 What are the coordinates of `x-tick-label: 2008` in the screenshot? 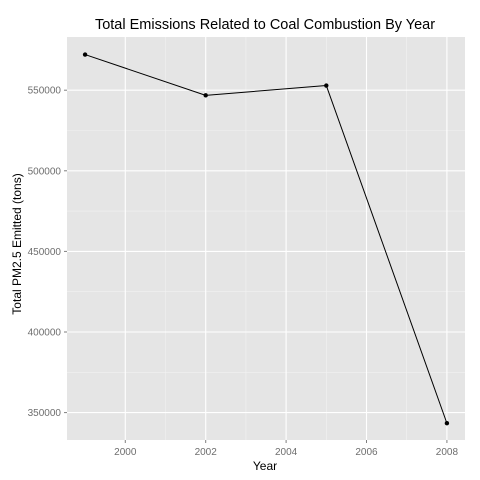 It's located at (447, 452).